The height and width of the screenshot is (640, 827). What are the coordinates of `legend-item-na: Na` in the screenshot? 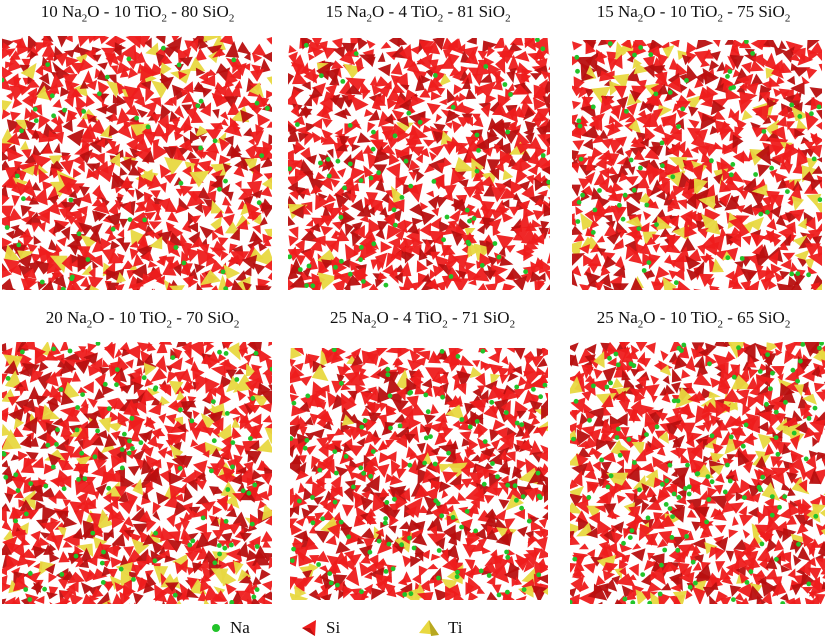 It's located at (230, 628).